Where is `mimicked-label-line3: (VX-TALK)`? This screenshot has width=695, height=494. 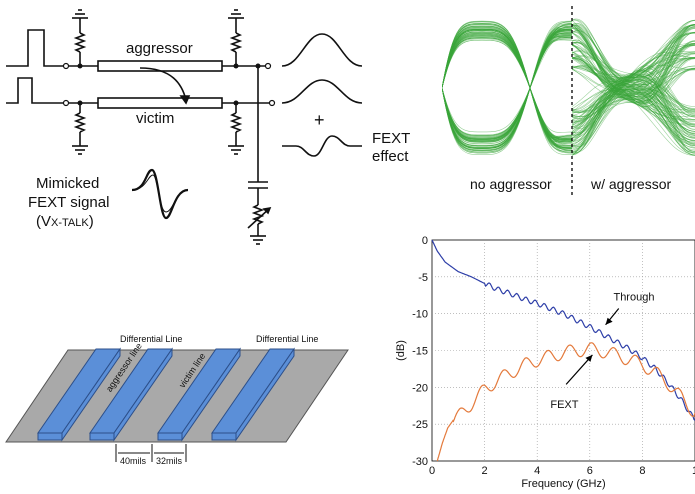
mimicked-label-line3: (VX-TALK) is located at coordinates (65, 221).